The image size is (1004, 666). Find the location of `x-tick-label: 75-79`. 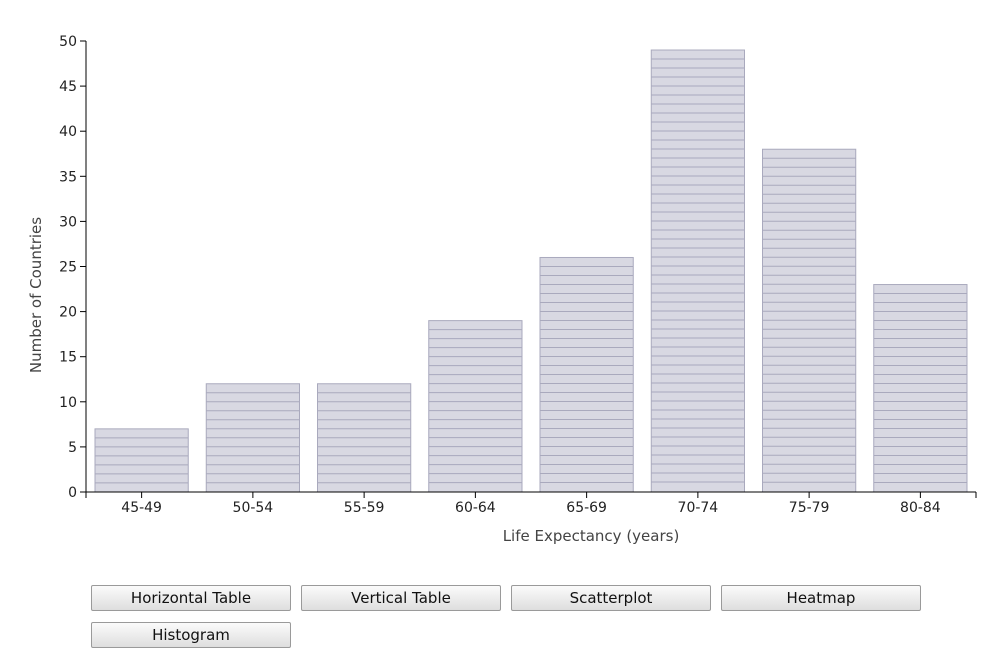

x-tick-label: 75-79 is located at coordinates (809, 508).